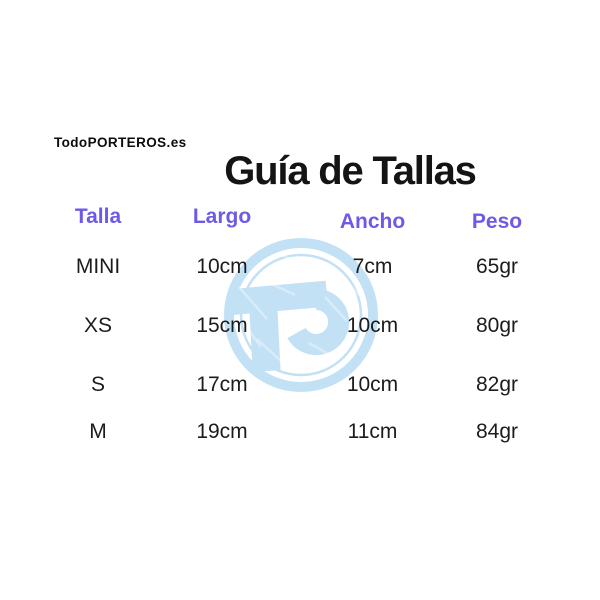 This screenshot has height=600, width=600. Describe the element at coordinates (497, 325) in the screenshot. I see `cell-peso-xs: 80gr` at that location.